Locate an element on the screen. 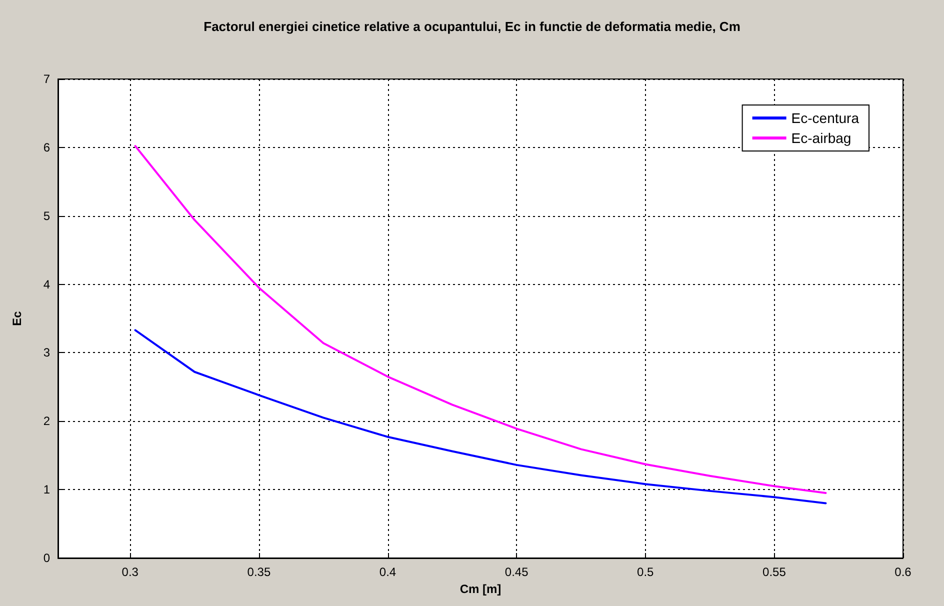 The height and width of the screenshot is (606, 944). y-tick-label: 3 is located at coordinates (46, 353).